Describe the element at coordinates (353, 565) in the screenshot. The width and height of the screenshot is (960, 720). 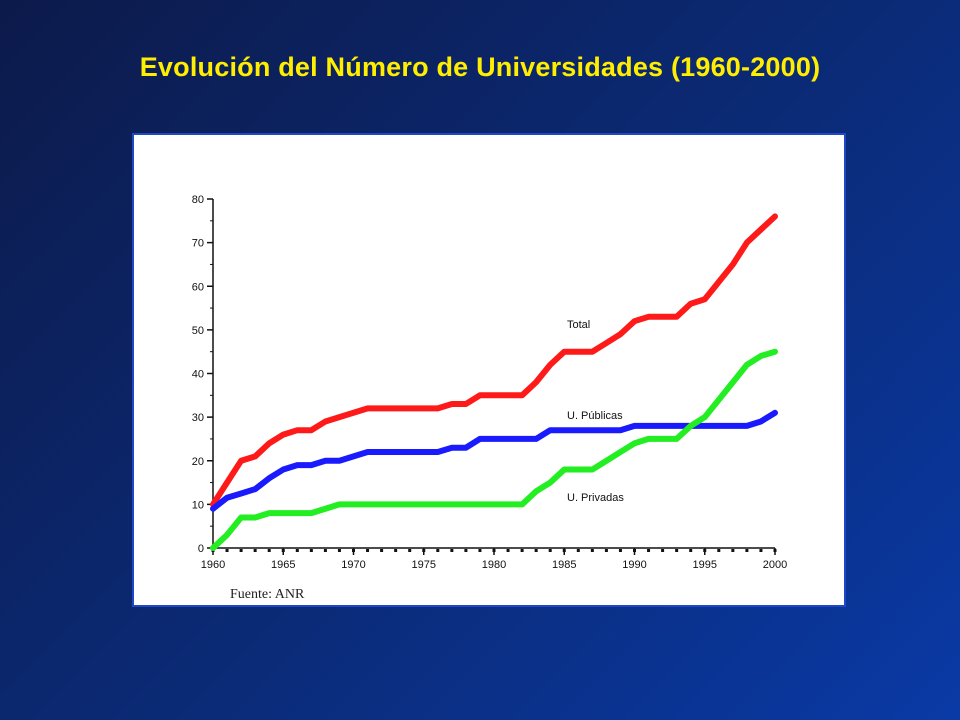
I see `x-tick-label: 1970` at that location.